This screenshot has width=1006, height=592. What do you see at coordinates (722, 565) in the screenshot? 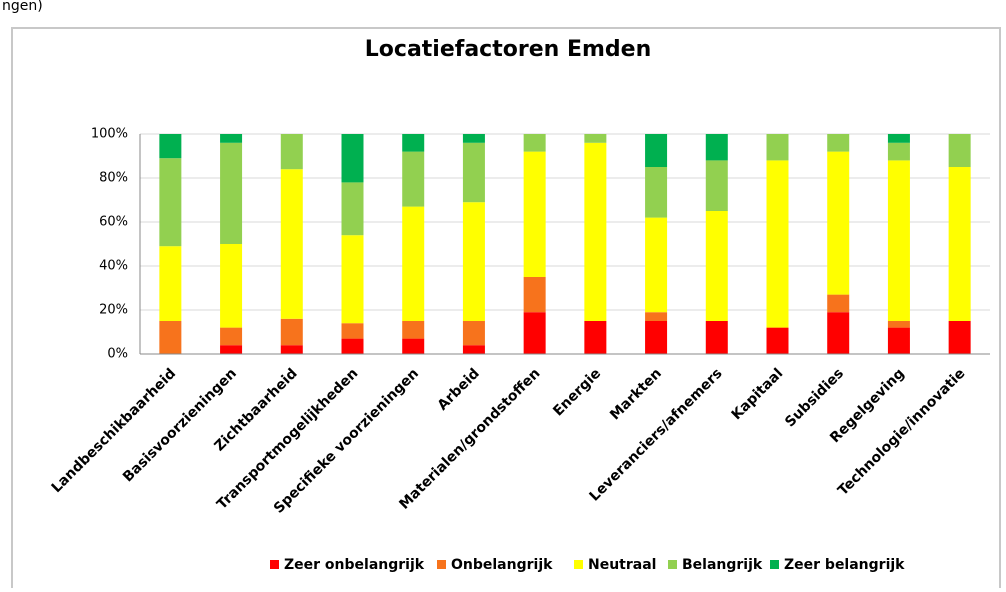
I see `legend-label: Belangrijk` at bounding box center [722, 565].